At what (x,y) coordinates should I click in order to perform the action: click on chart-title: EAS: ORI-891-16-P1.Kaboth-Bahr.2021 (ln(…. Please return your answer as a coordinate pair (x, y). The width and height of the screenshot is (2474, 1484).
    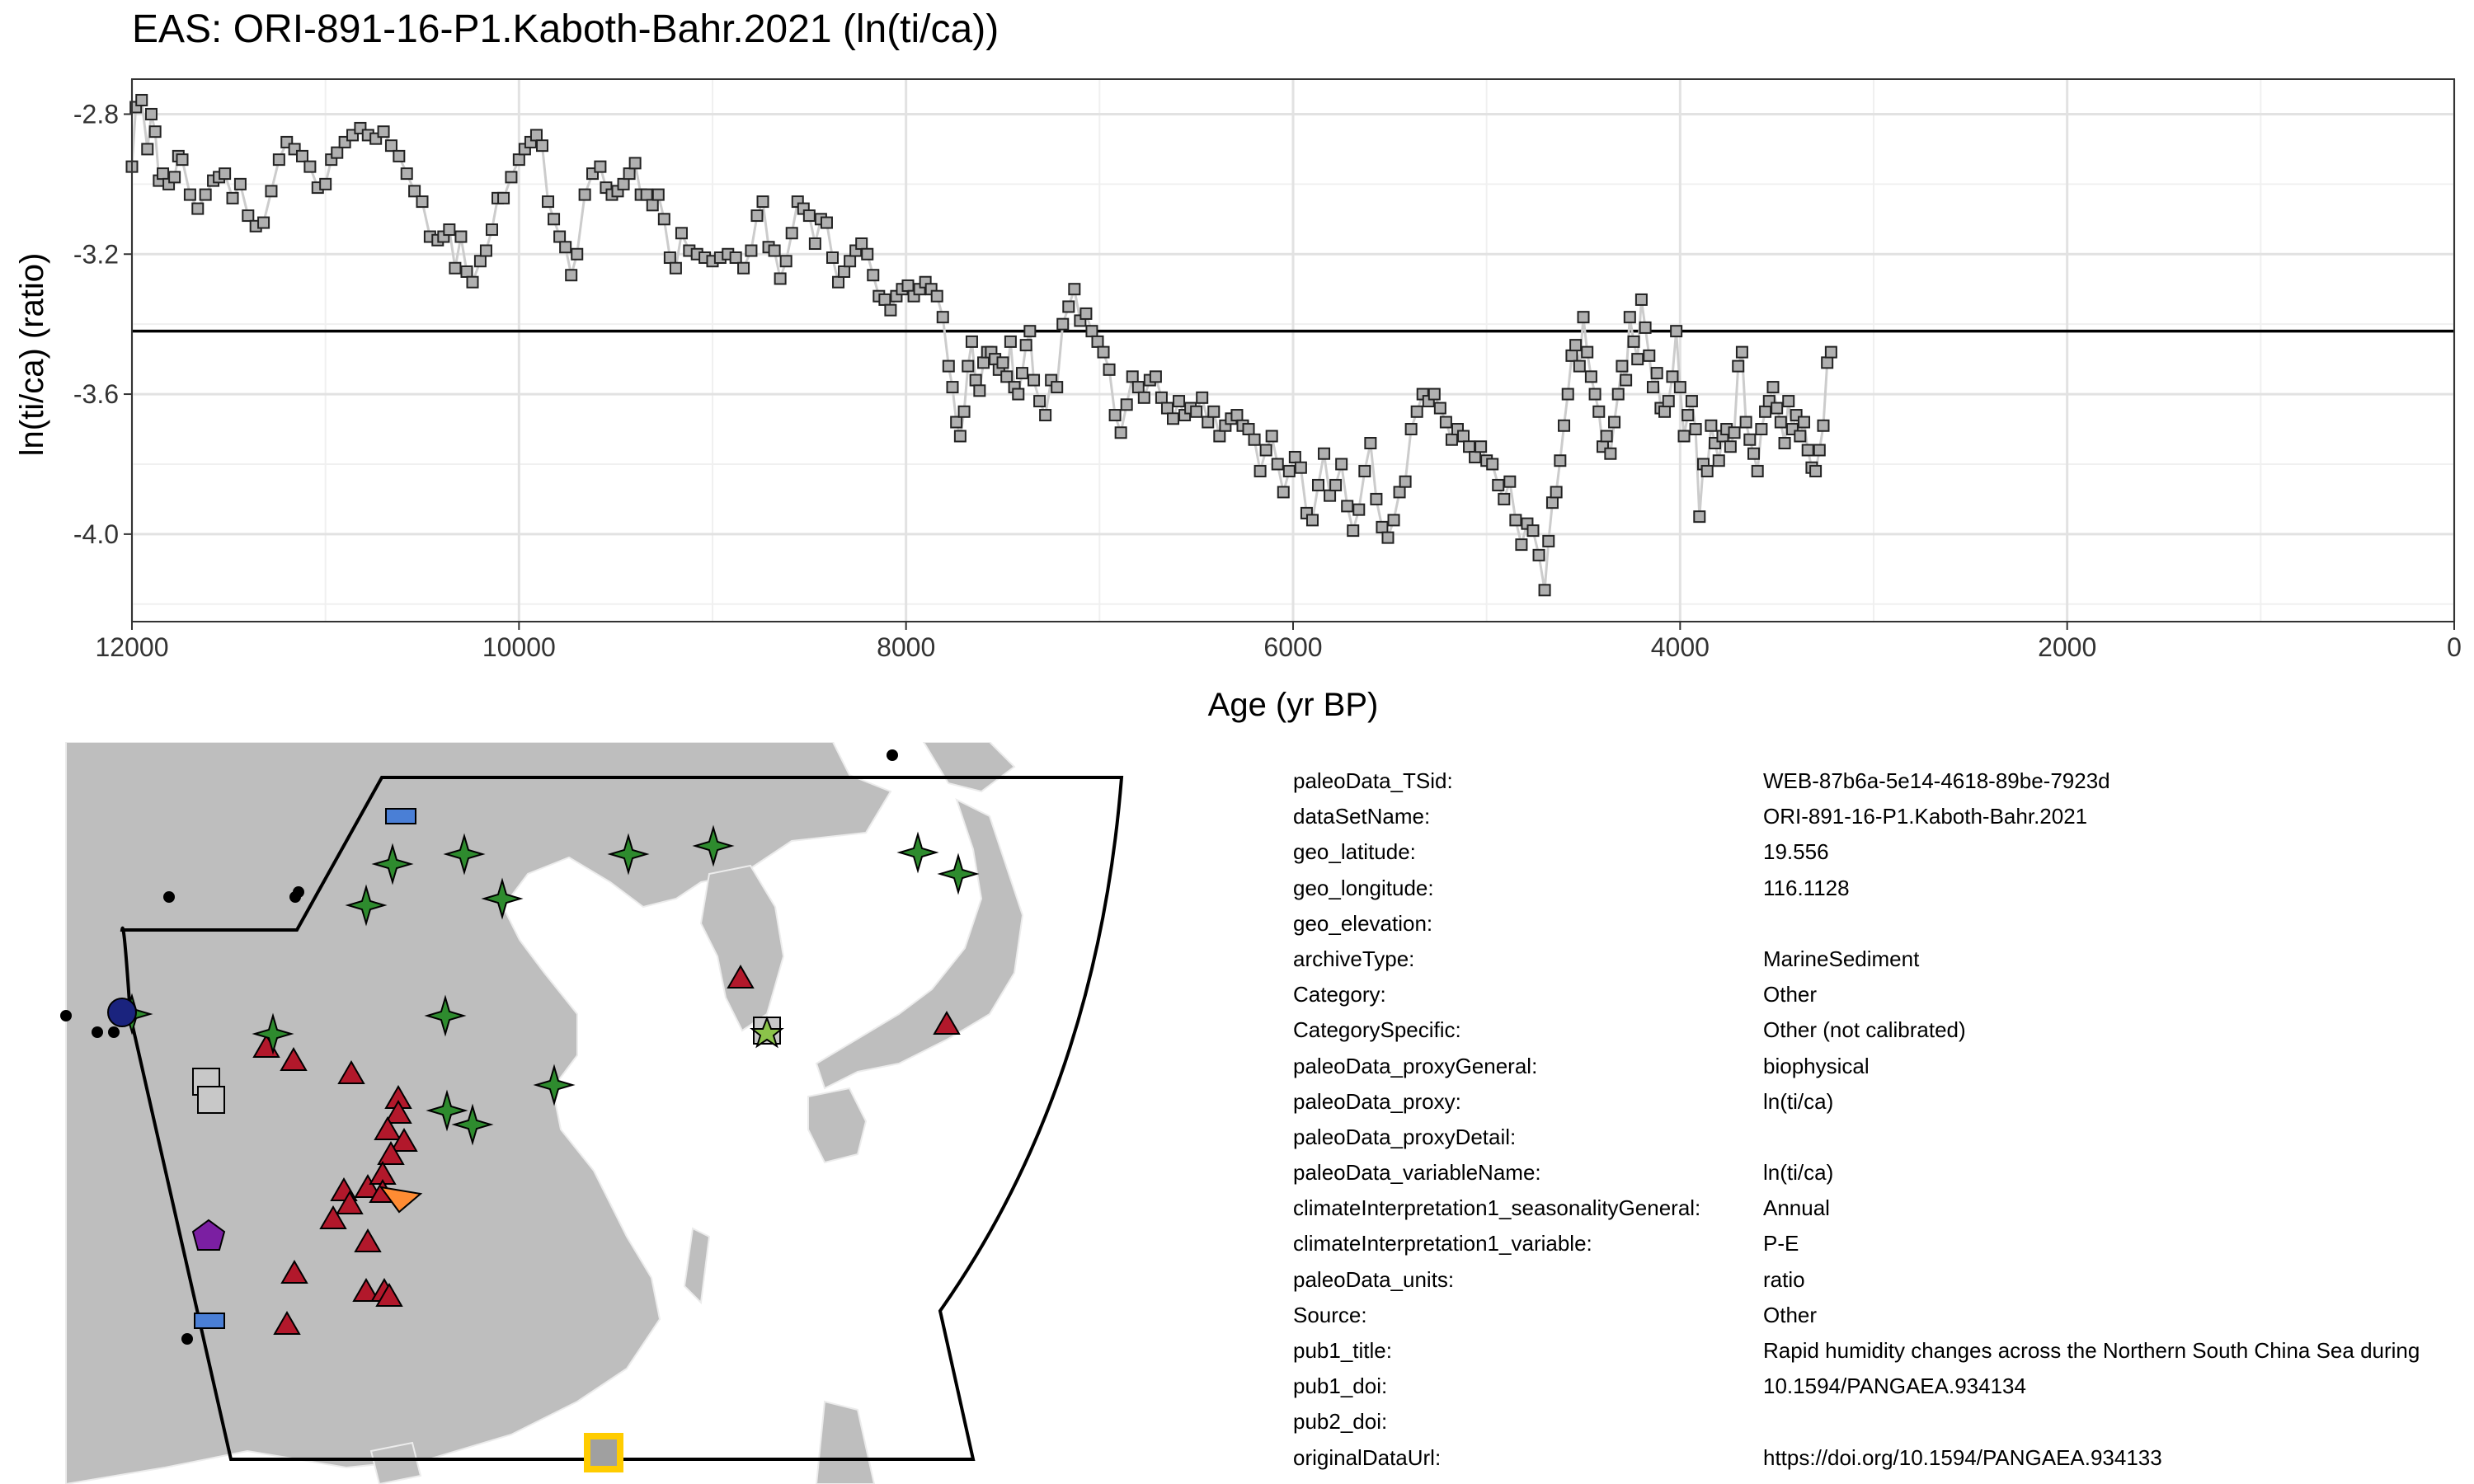
    Looking at the image, I should click on (565, 29).